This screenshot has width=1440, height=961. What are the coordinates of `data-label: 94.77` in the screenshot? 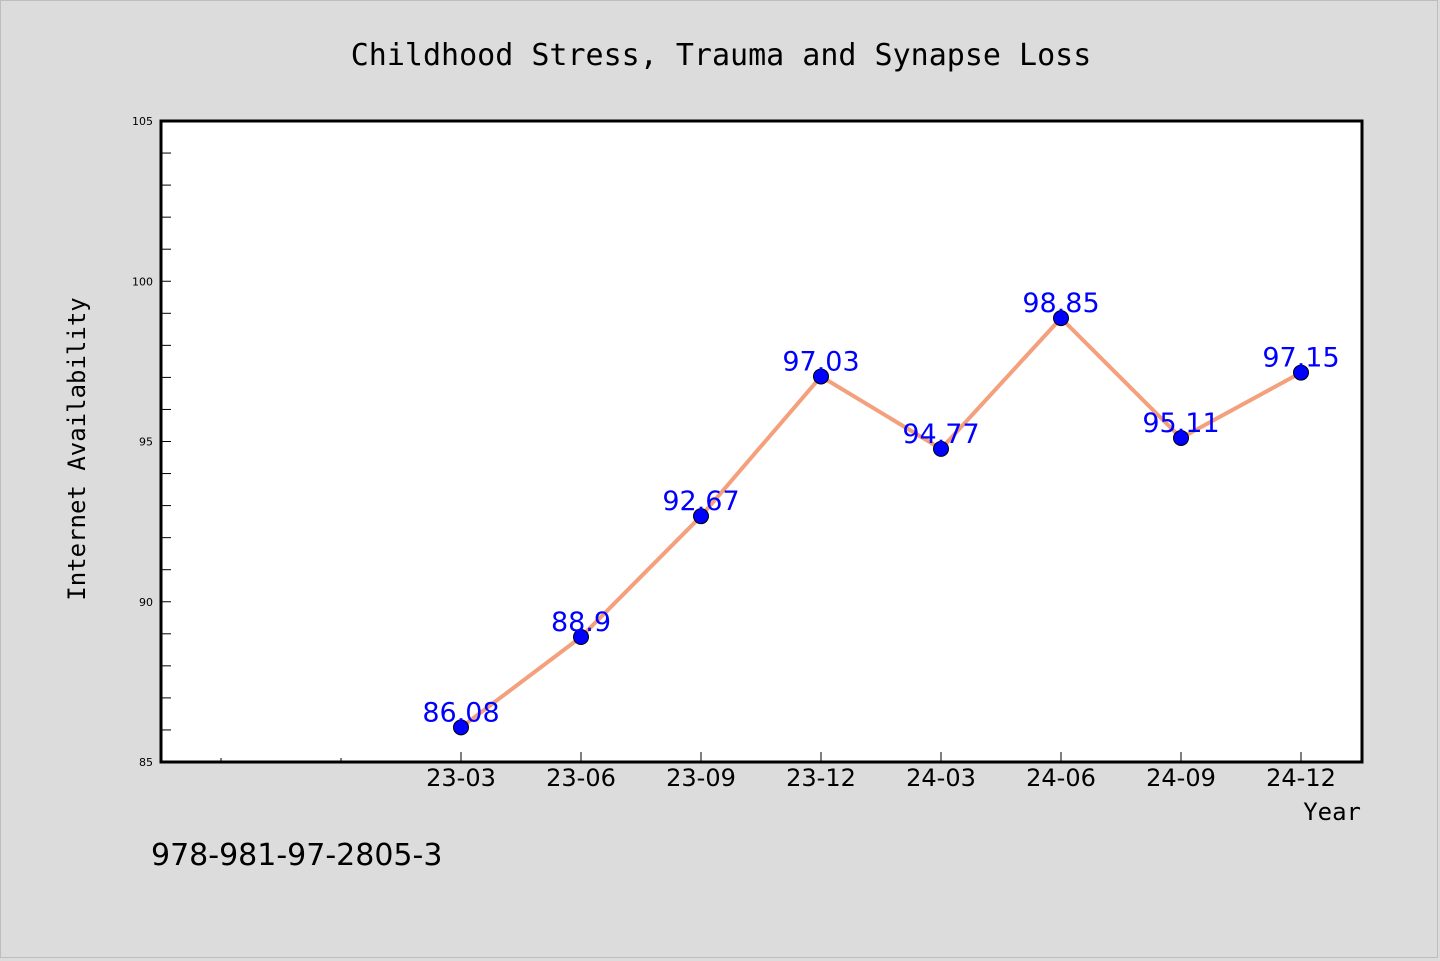 It's located at (940, 434).